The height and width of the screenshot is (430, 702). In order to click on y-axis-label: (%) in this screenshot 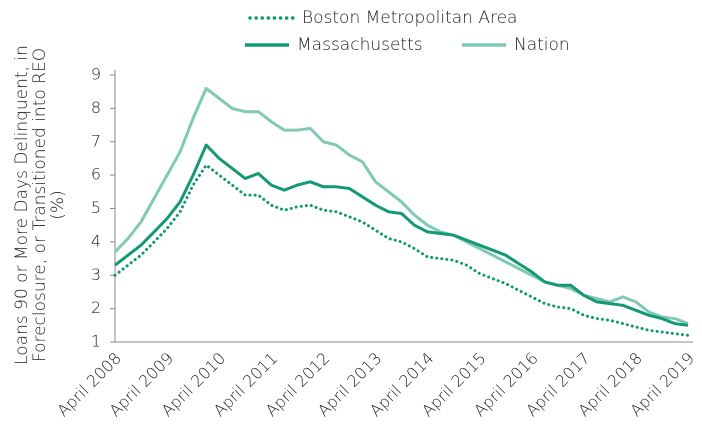, I will do `click(58, 204)`.